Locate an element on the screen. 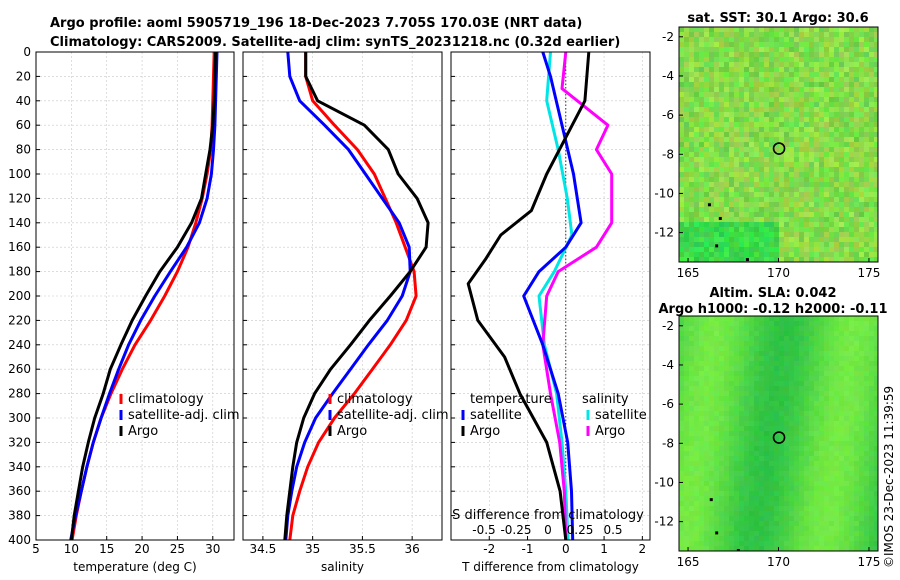  x-axis-label: T difference from climatology is located at coordinates (550, 567).